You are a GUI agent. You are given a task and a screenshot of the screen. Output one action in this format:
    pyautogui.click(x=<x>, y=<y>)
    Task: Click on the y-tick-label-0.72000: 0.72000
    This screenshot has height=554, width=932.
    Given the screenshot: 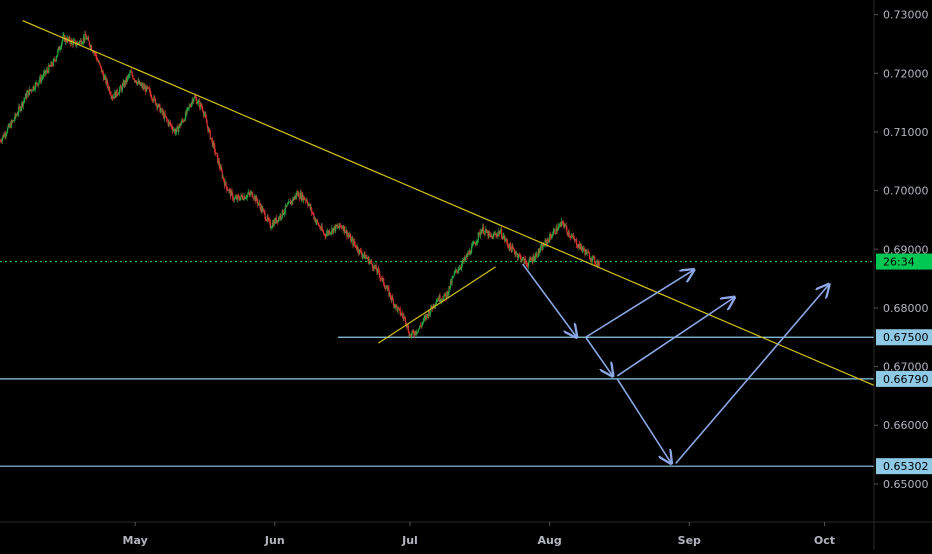 What is the action you would take?
    pyautogui.click(x=906, y=73)
    